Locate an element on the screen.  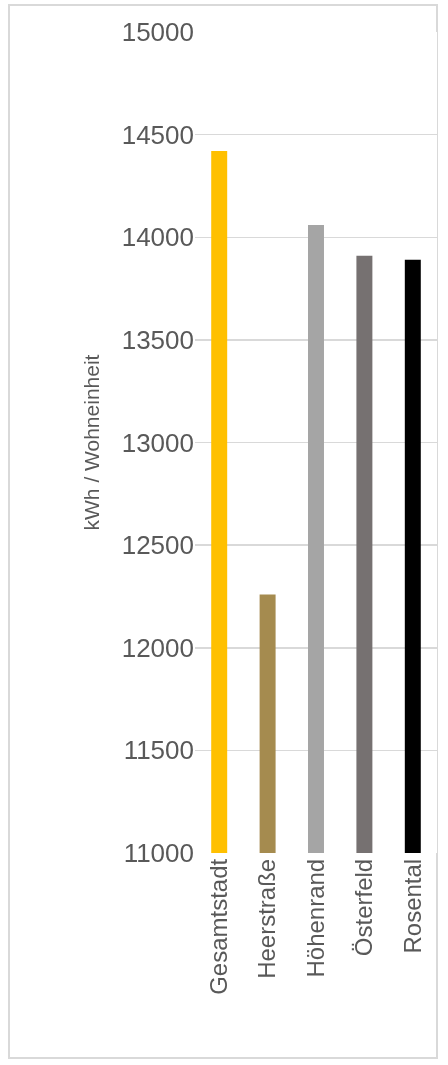
y-tick-label: 11000 is located at coordinates (158, 853).